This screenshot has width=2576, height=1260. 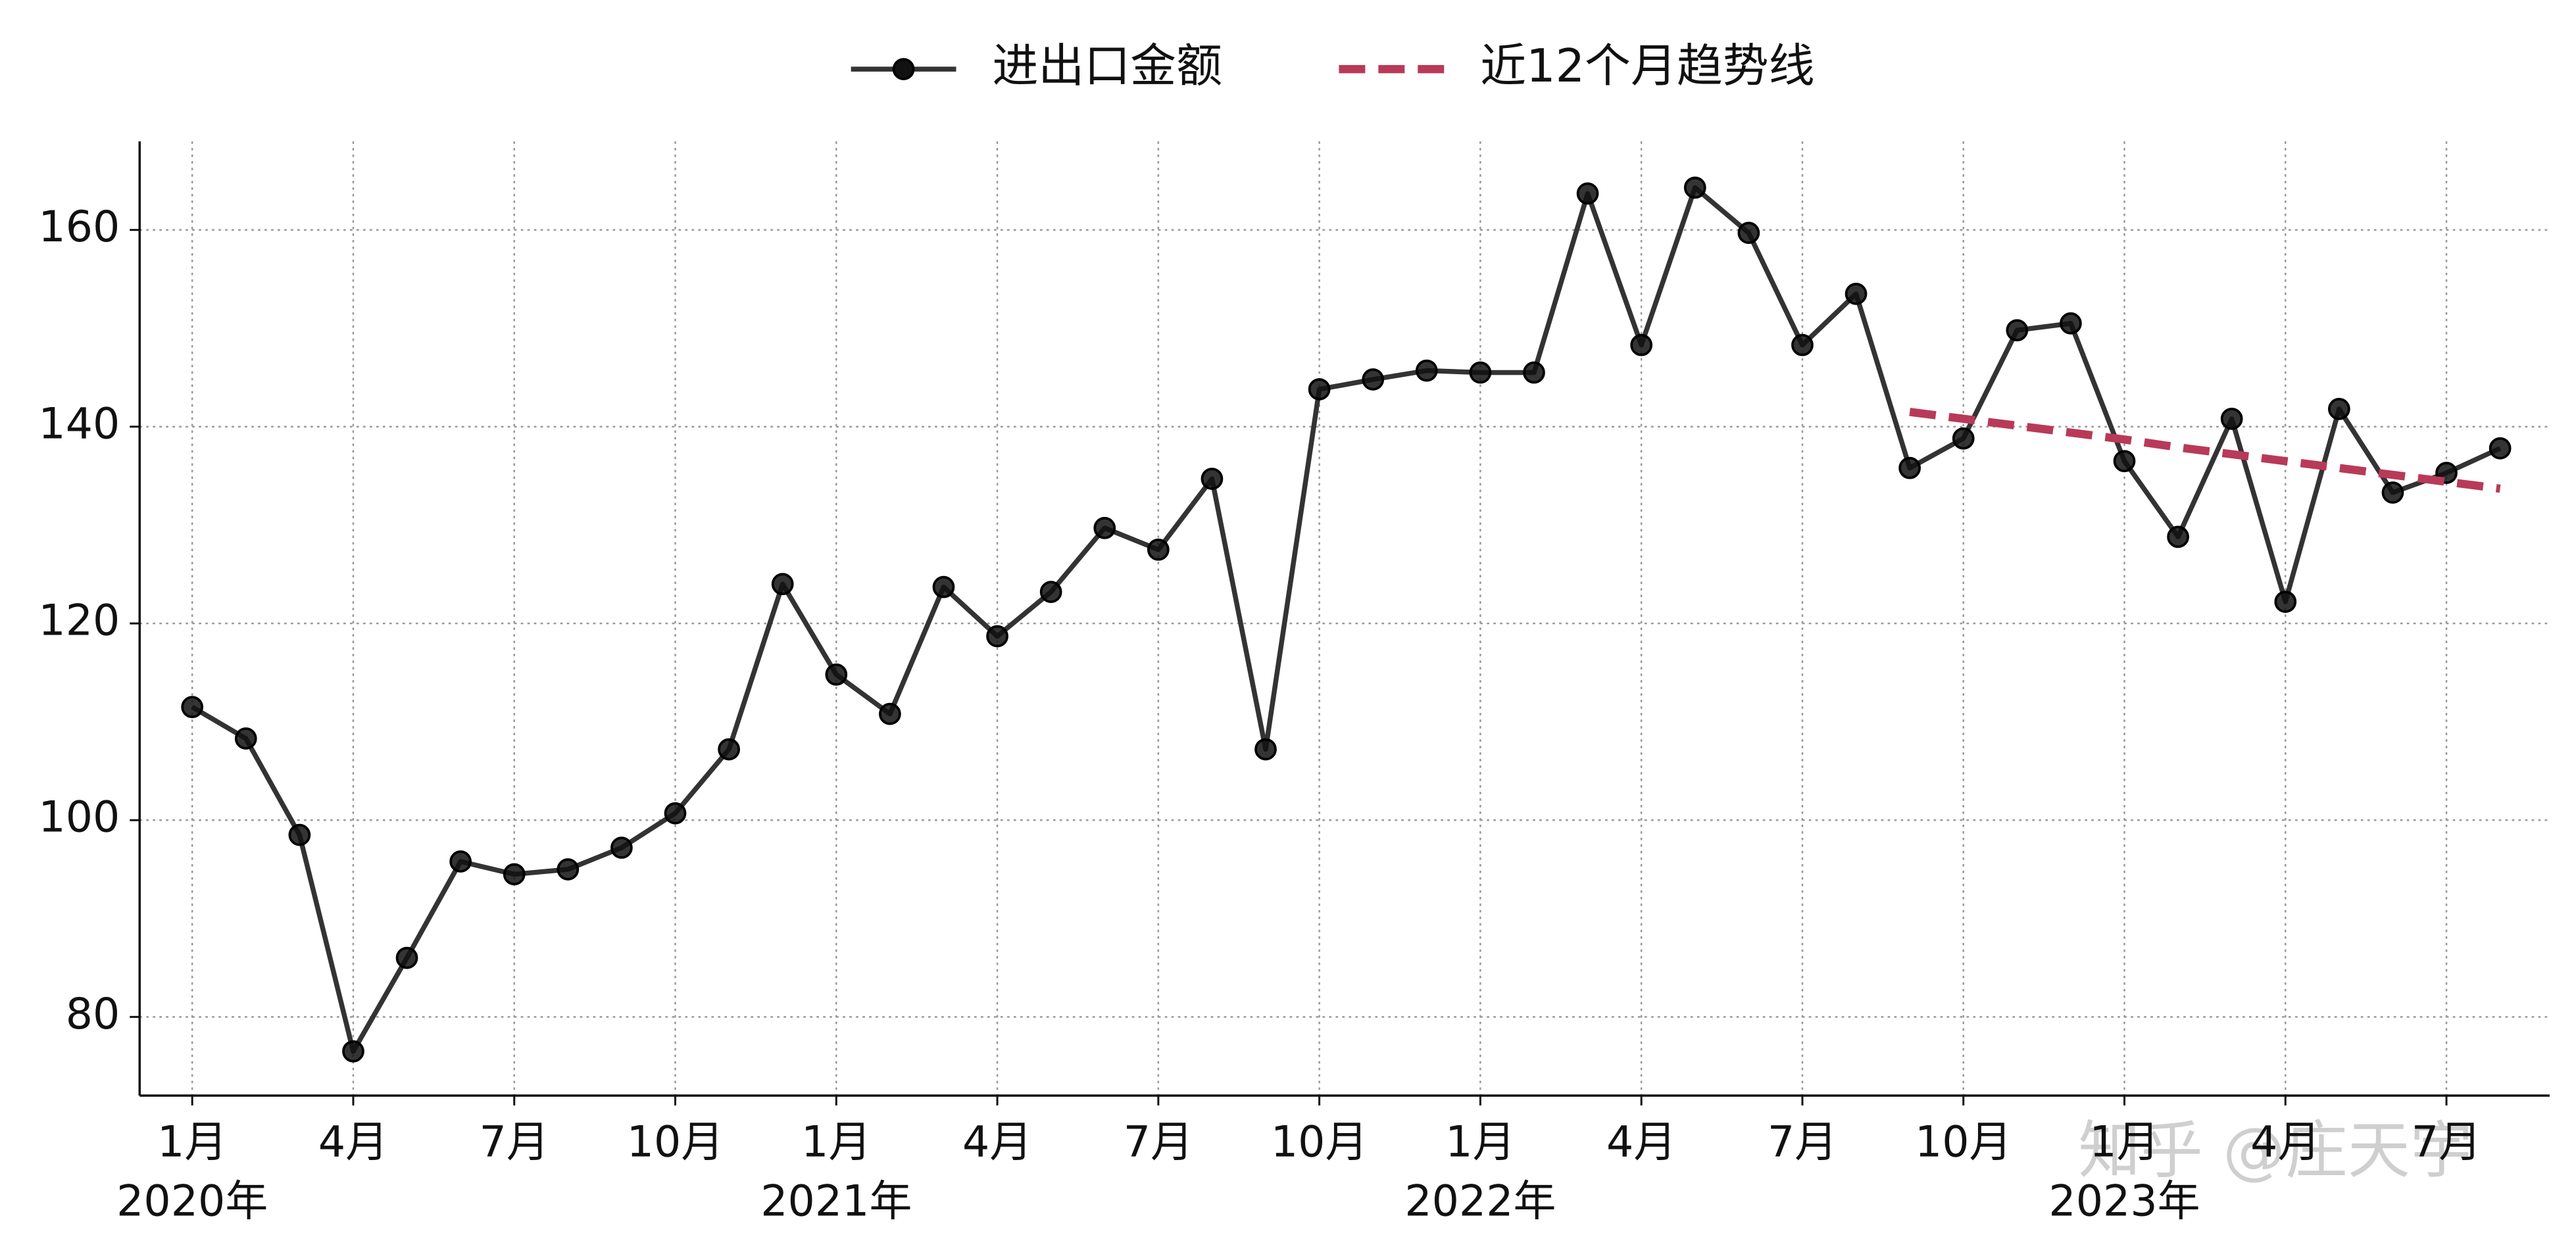 I want to click on y-tick-label: 80, so click(x=93, y=1014).